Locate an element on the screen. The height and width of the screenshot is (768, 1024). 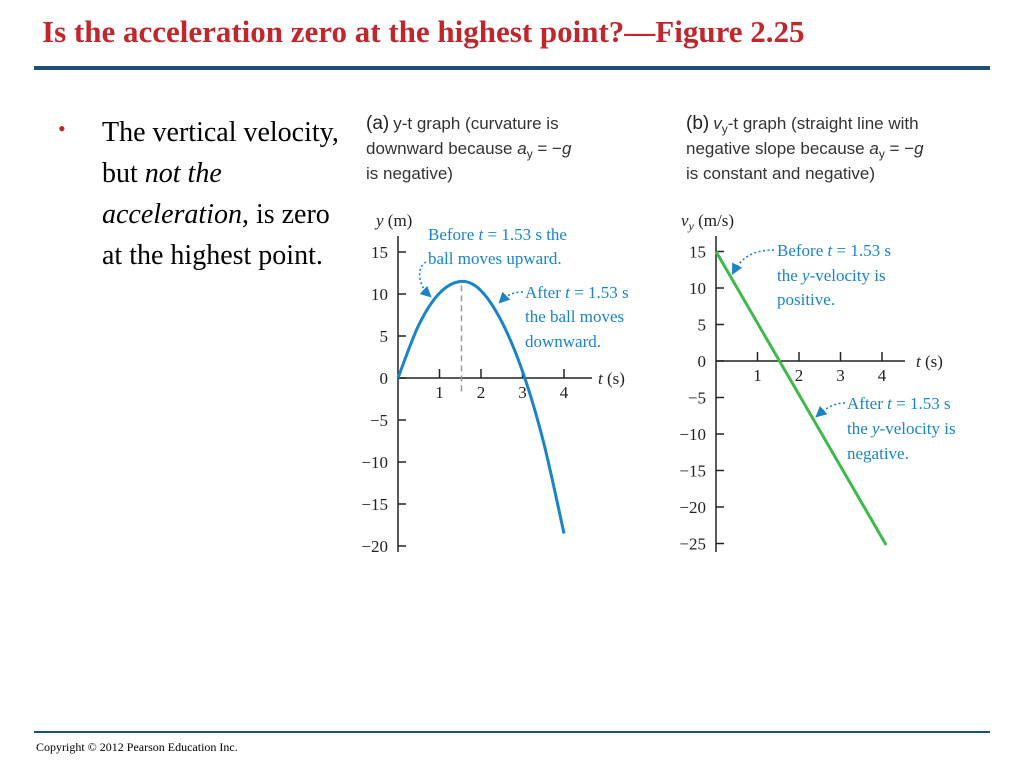
panel-a-ytick-label: −10 is located at coordinates (374, 462).